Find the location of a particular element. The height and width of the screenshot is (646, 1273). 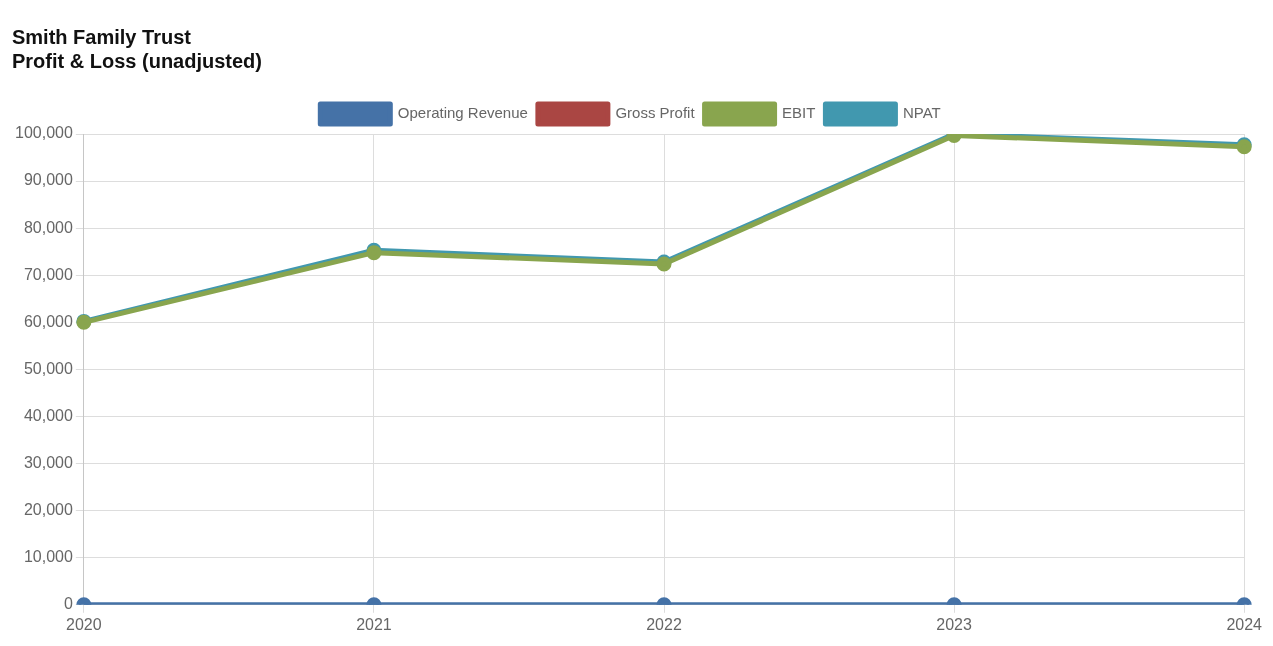

y-tick-label: 30,000 is located at coordinates (48, 462).